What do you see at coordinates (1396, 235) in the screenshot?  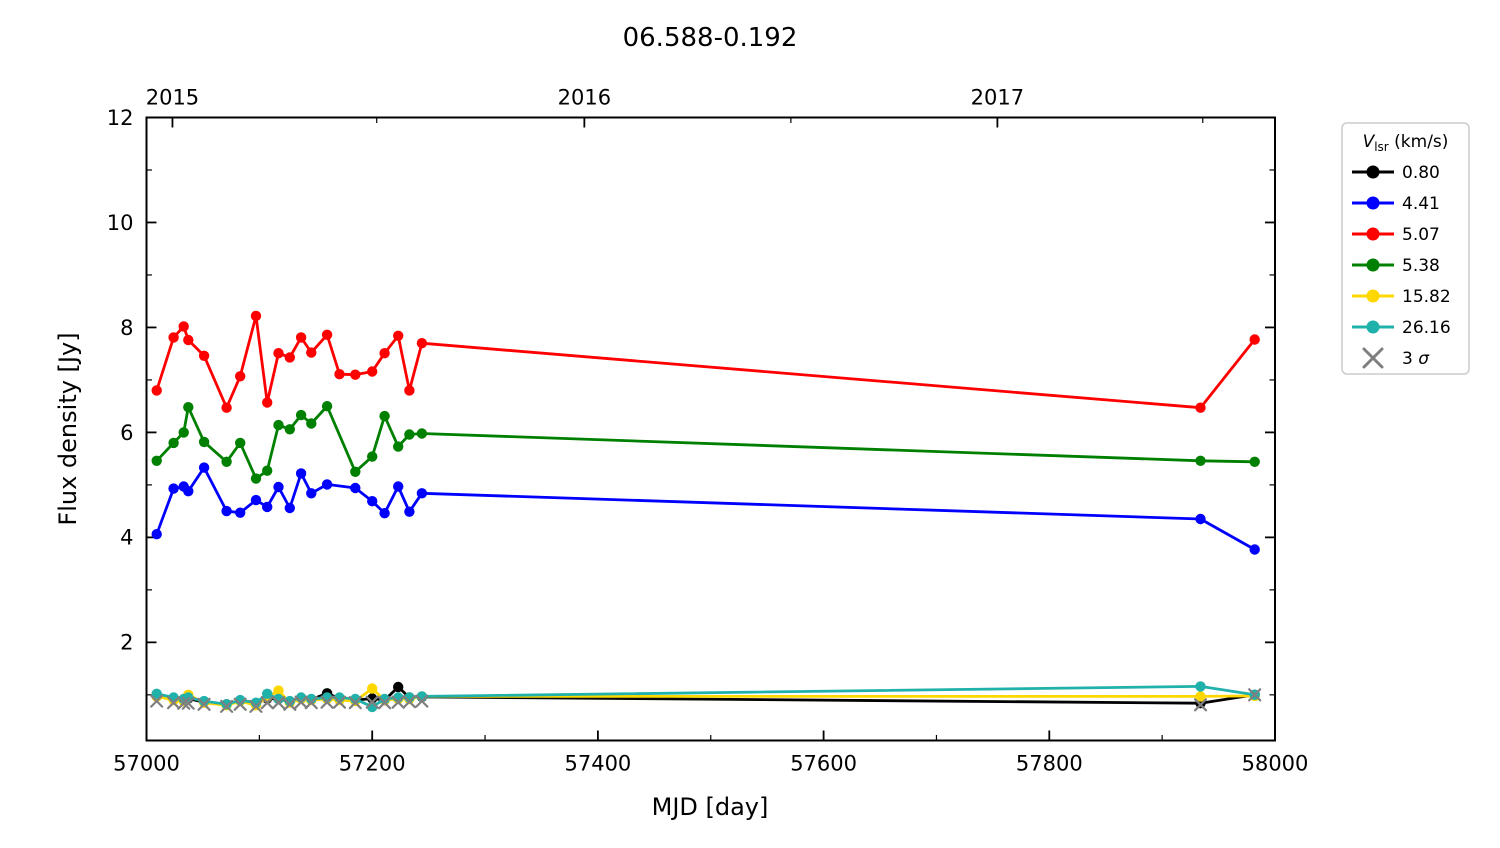 I see `legend-item-5.07: 5.07` at bounding box center [1396, 235].